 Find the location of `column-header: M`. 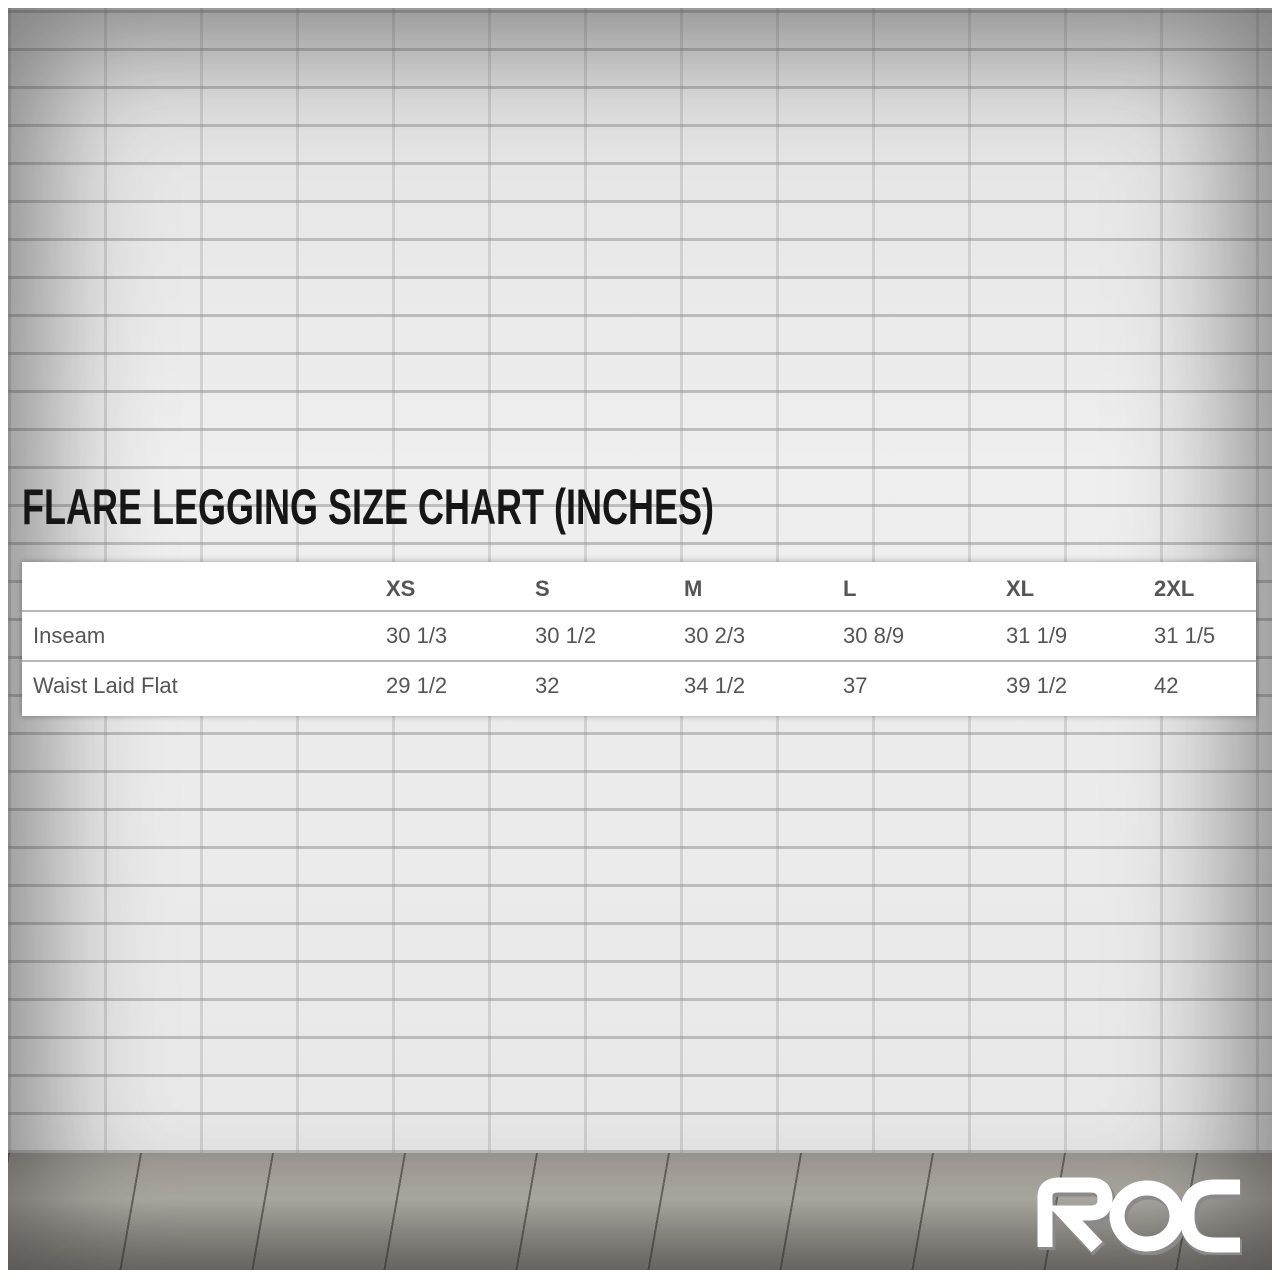

column-header: M is located at coordinates (693, 588).